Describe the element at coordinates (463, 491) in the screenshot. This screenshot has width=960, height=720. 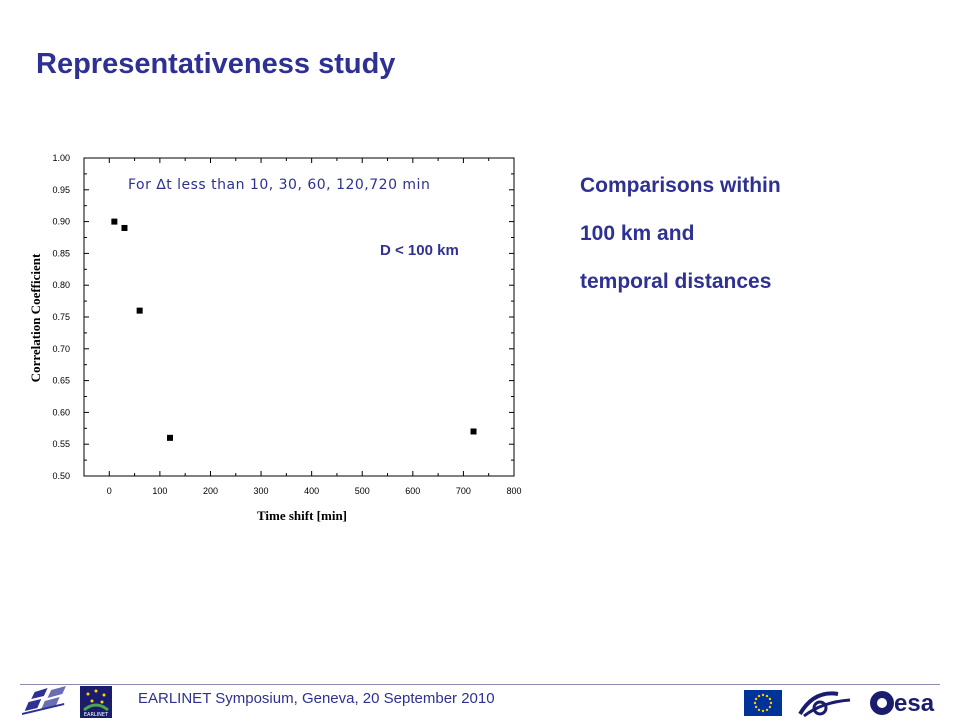
I see `x-tick-label: 700` at that location.